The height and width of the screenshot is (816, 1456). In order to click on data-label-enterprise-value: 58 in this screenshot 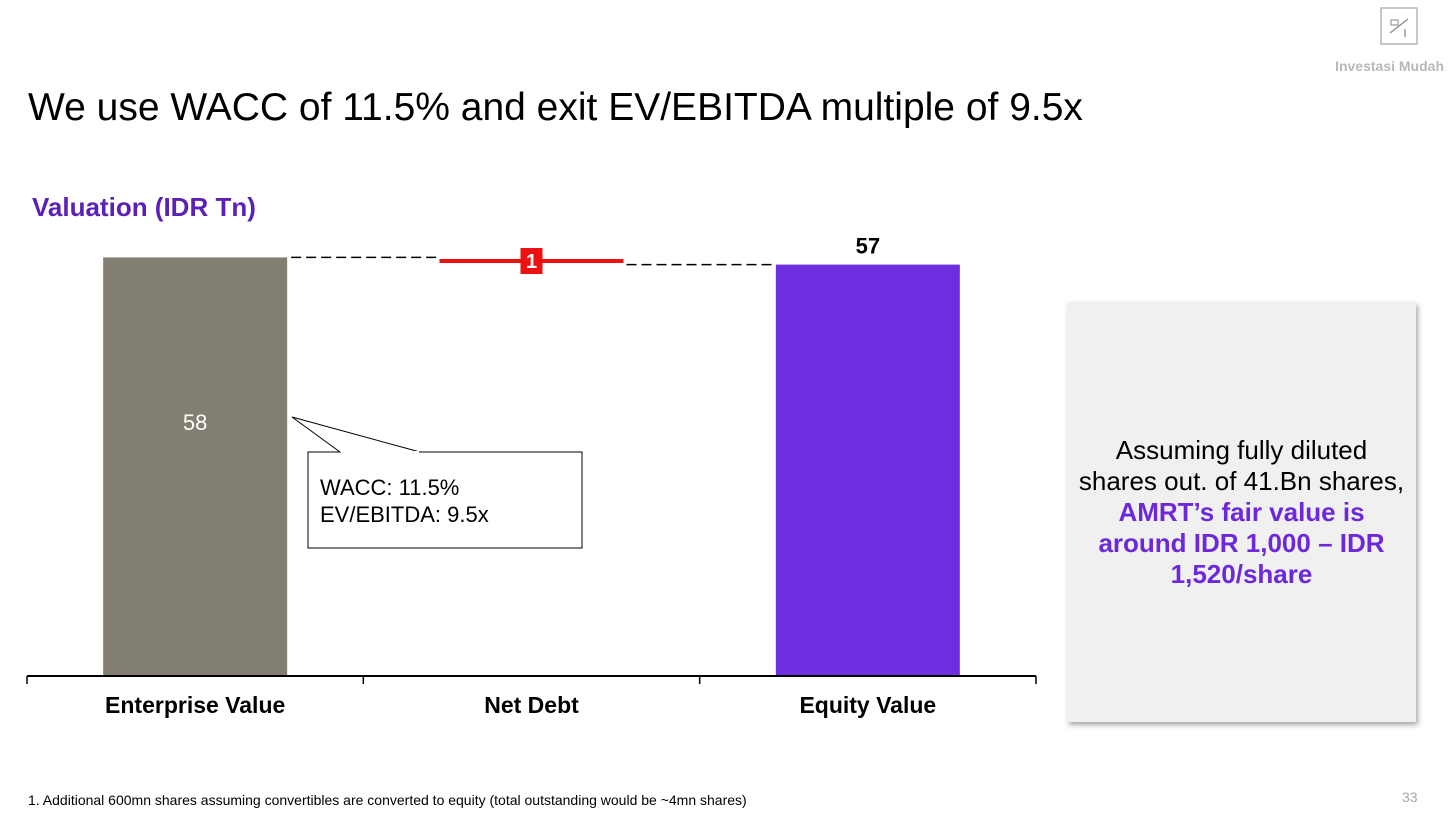, I will do `click(195, 422)`.